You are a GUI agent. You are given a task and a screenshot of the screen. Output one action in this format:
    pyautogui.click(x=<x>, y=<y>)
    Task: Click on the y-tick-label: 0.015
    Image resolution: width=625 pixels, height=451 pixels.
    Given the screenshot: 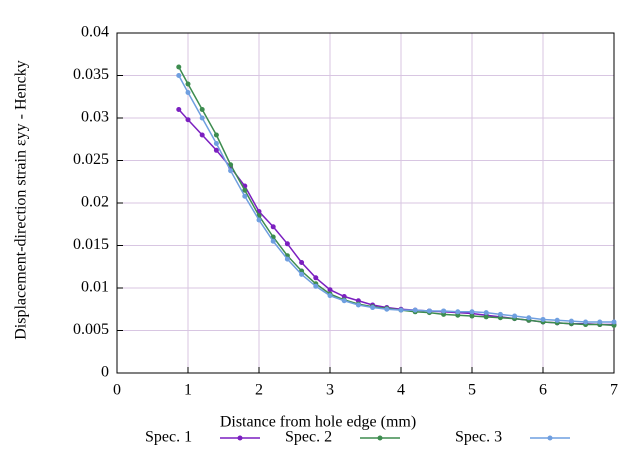 What is the action you would take?
    pyautogui.click(x=91, y=244)
    